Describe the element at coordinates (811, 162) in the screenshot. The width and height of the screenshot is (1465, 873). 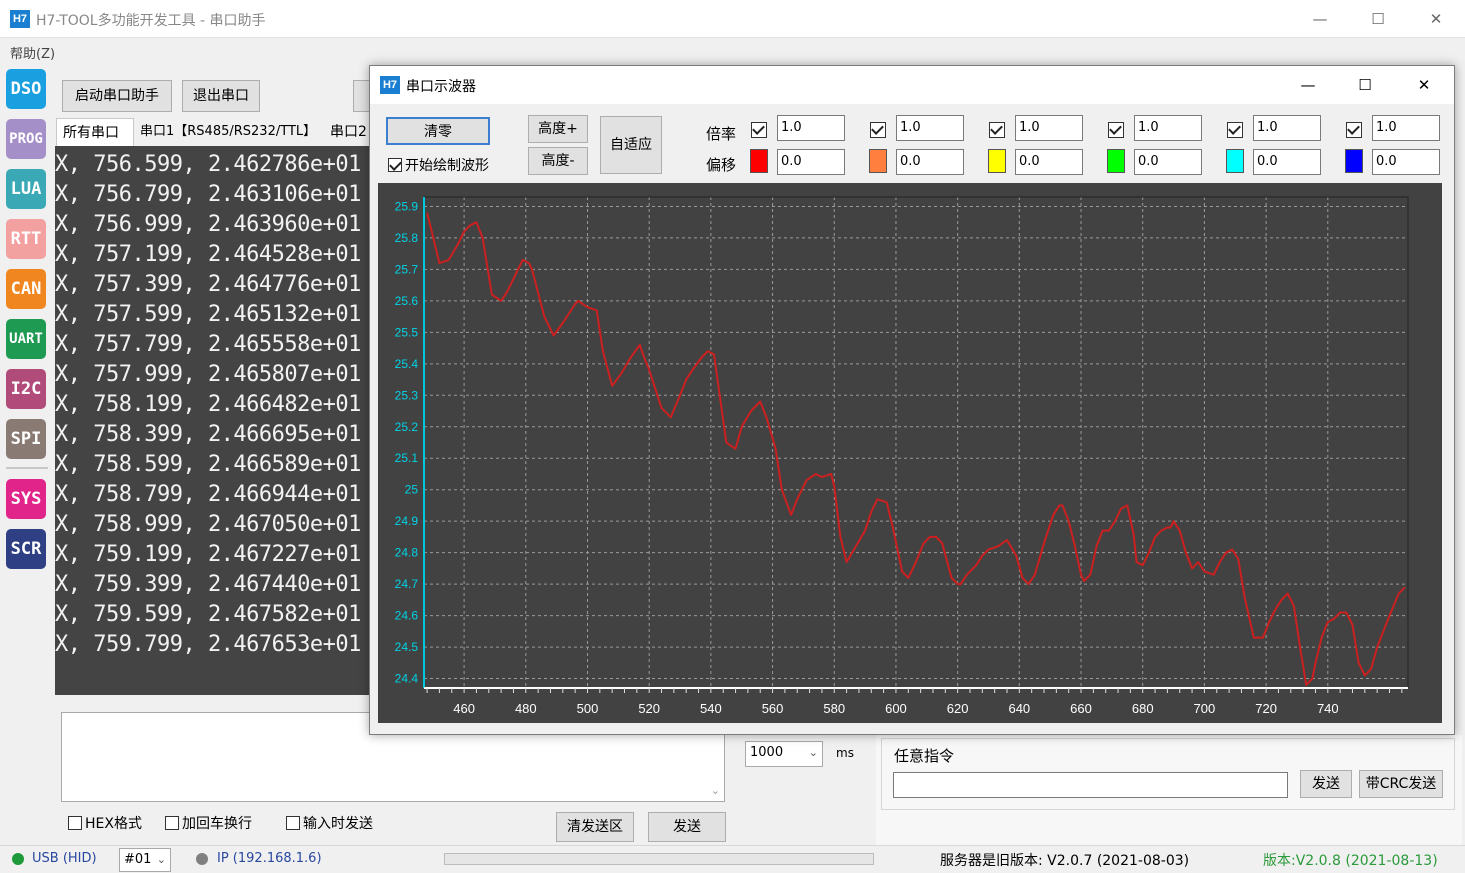
I see `channel-1-offset-input: 0.0` at that location.